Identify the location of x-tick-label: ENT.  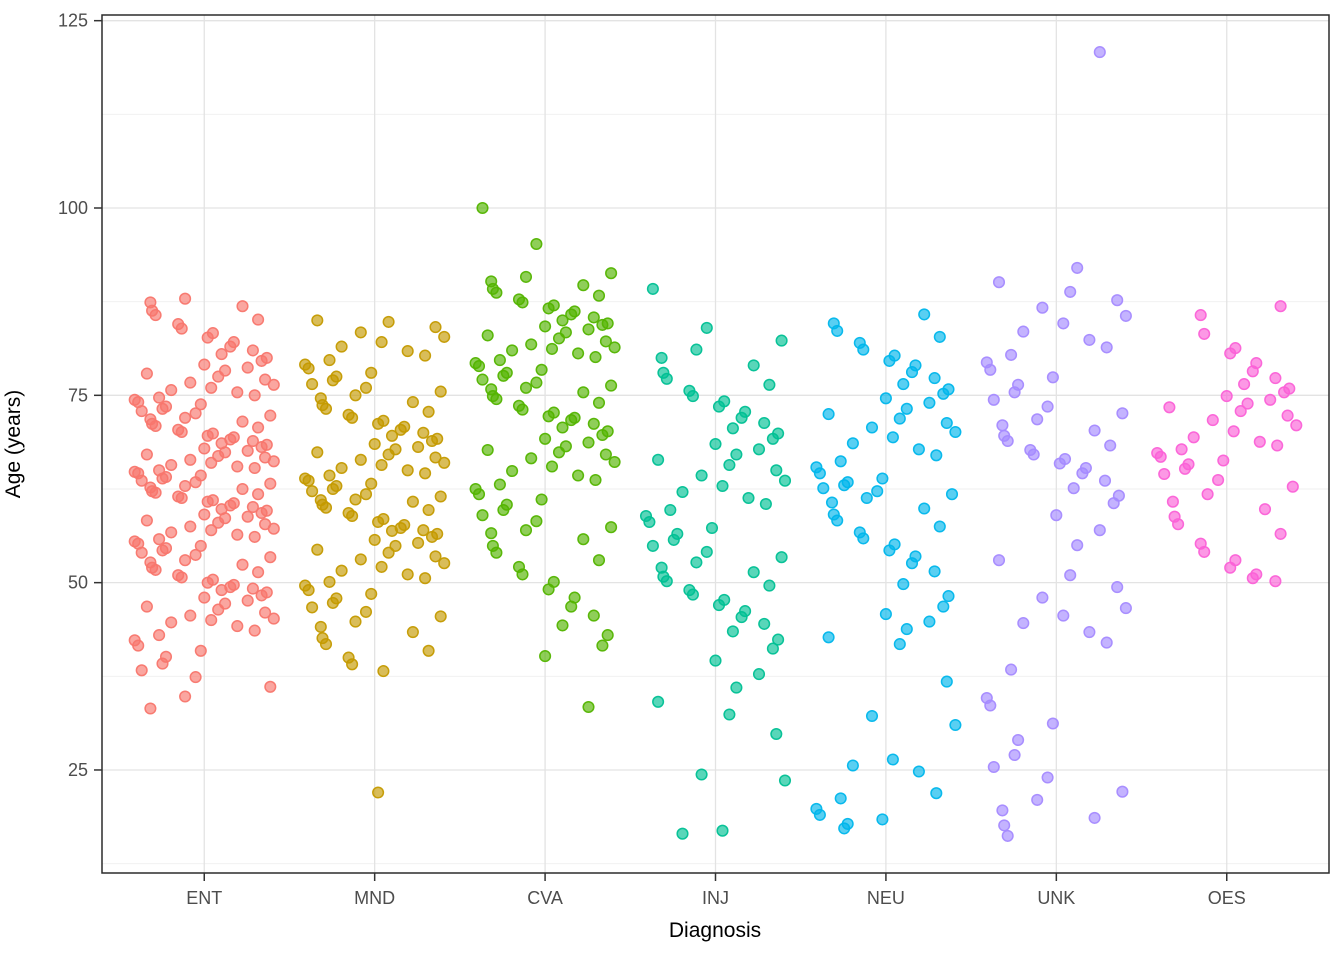
(204, 898).